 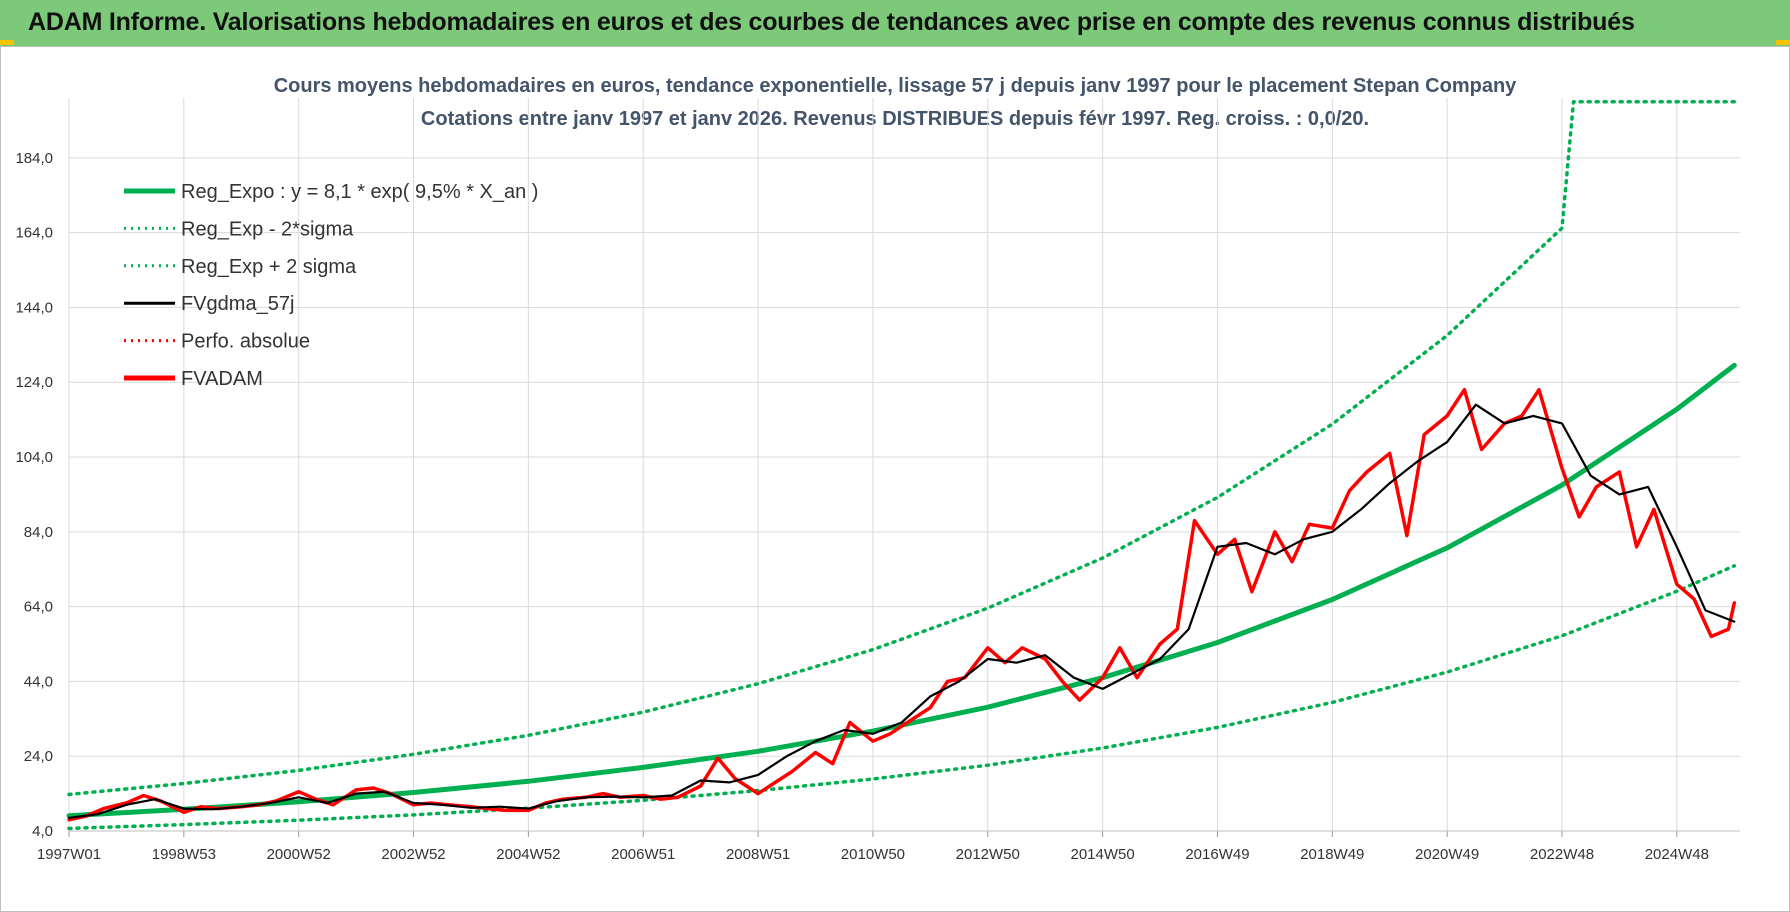 I want to click on x-tick-label: 2012W50, so click(x=988, y=854).